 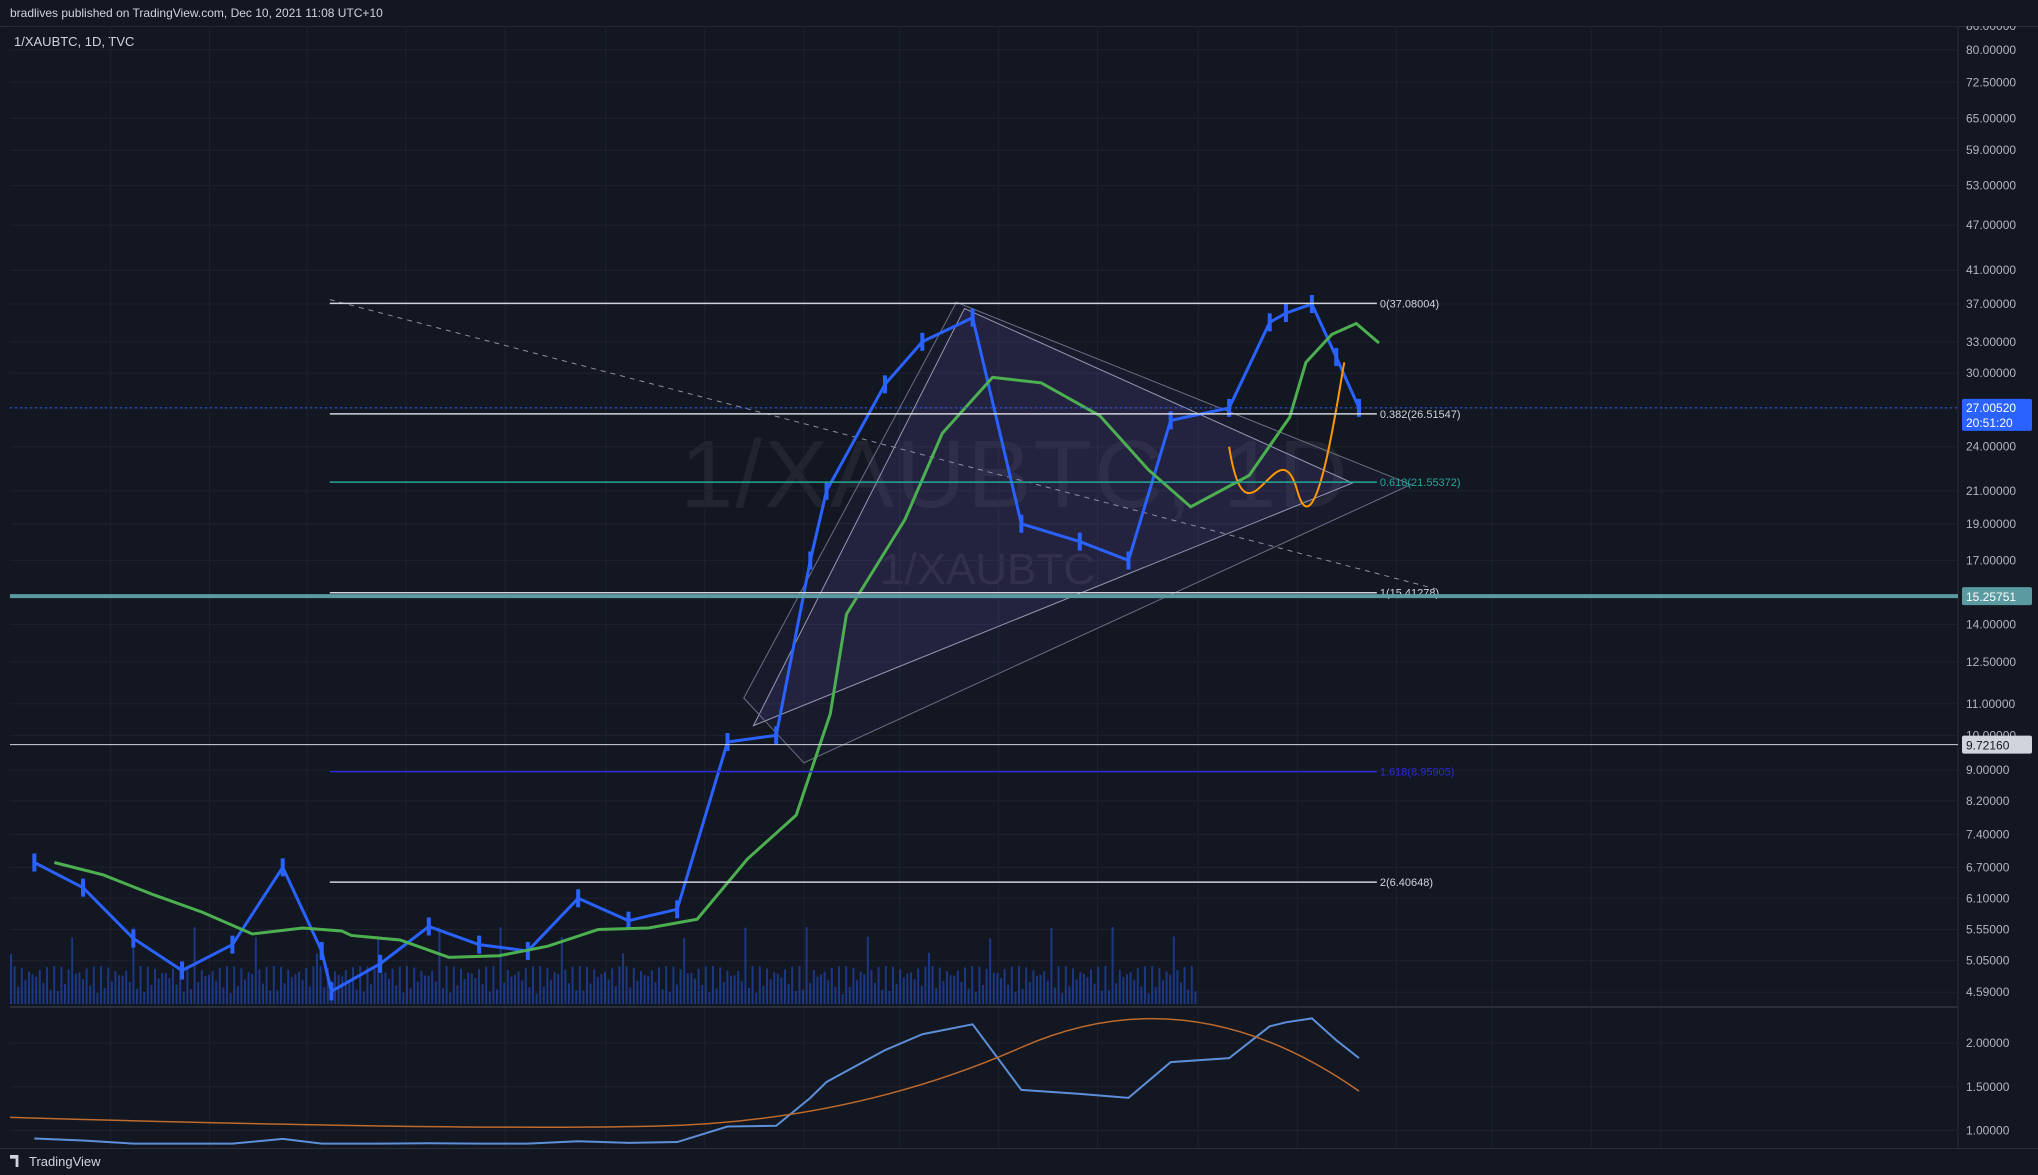 I want to click on price-axis-tick: 33.00000, so click(x=1991, y=342).